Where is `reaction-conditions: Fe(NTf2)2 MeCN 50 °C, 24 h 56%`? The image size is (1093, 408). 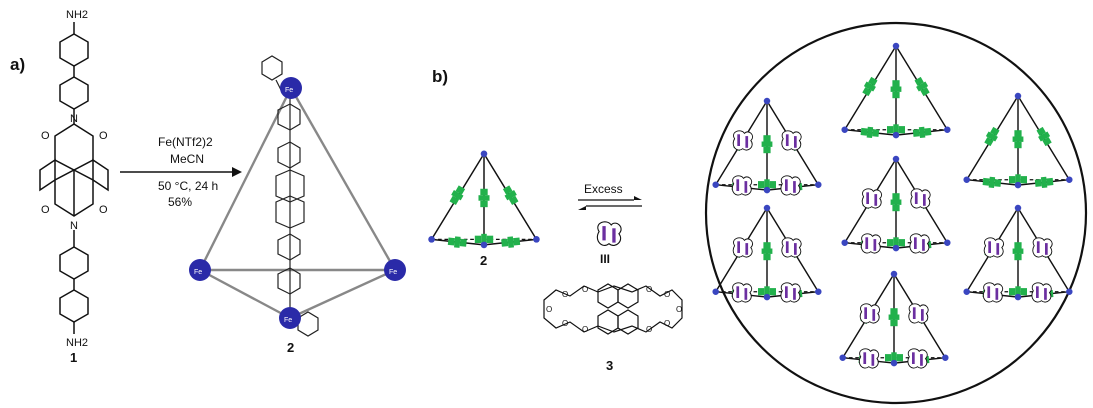 reaction-conditions: Fe(NTf2)2 MeCN 50 °C, 24 h 56% is located at coordinates (181, 172).